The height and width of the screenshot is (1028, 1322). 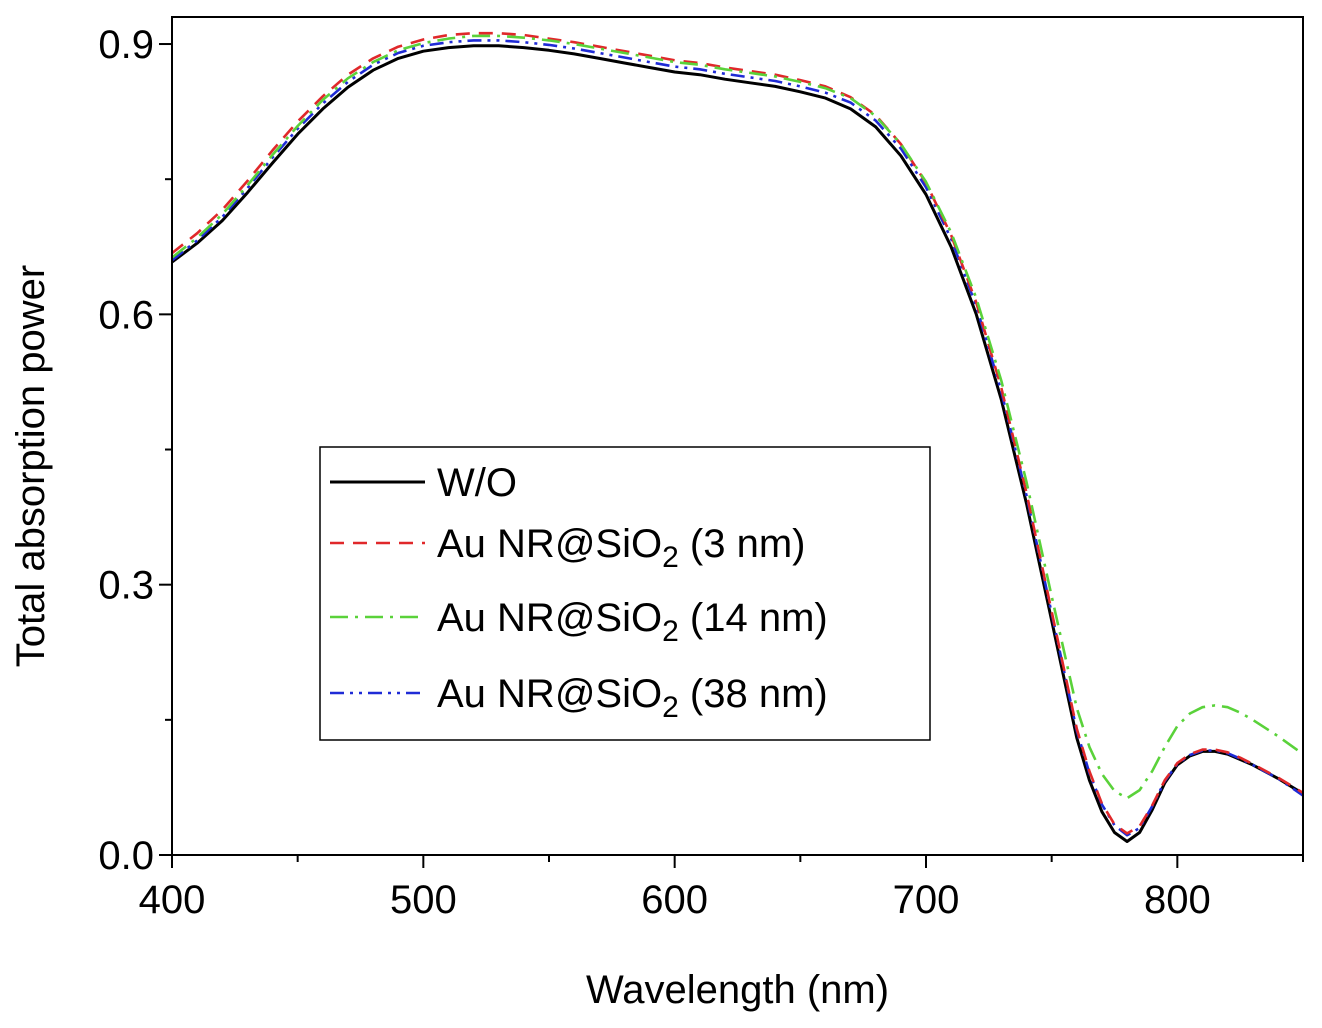 What do you see at coordinates (632, 622) in the screenshot?
I see `legend-label: Au NR@SiO2 (14 nm)` at bounding box center [632, 622].